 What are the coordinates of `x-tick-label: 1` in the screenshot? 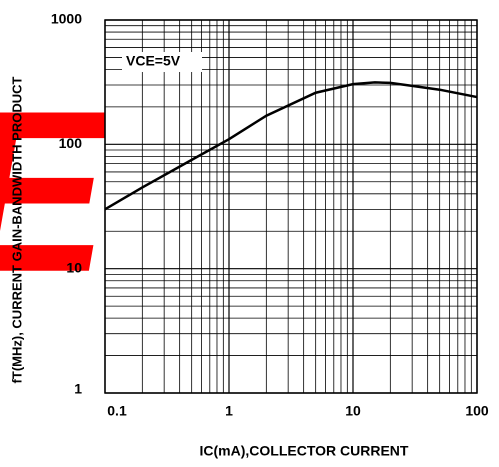 It's located at (229, 411).